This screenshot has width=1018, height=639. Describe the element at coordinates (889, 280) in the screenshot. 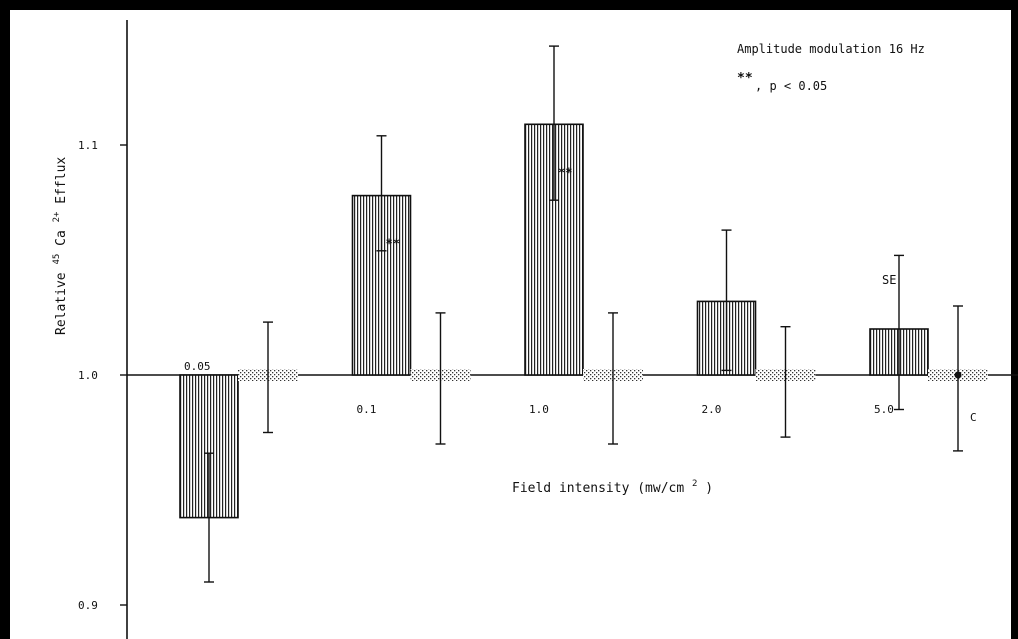

I see `se-label: SE` at that location.